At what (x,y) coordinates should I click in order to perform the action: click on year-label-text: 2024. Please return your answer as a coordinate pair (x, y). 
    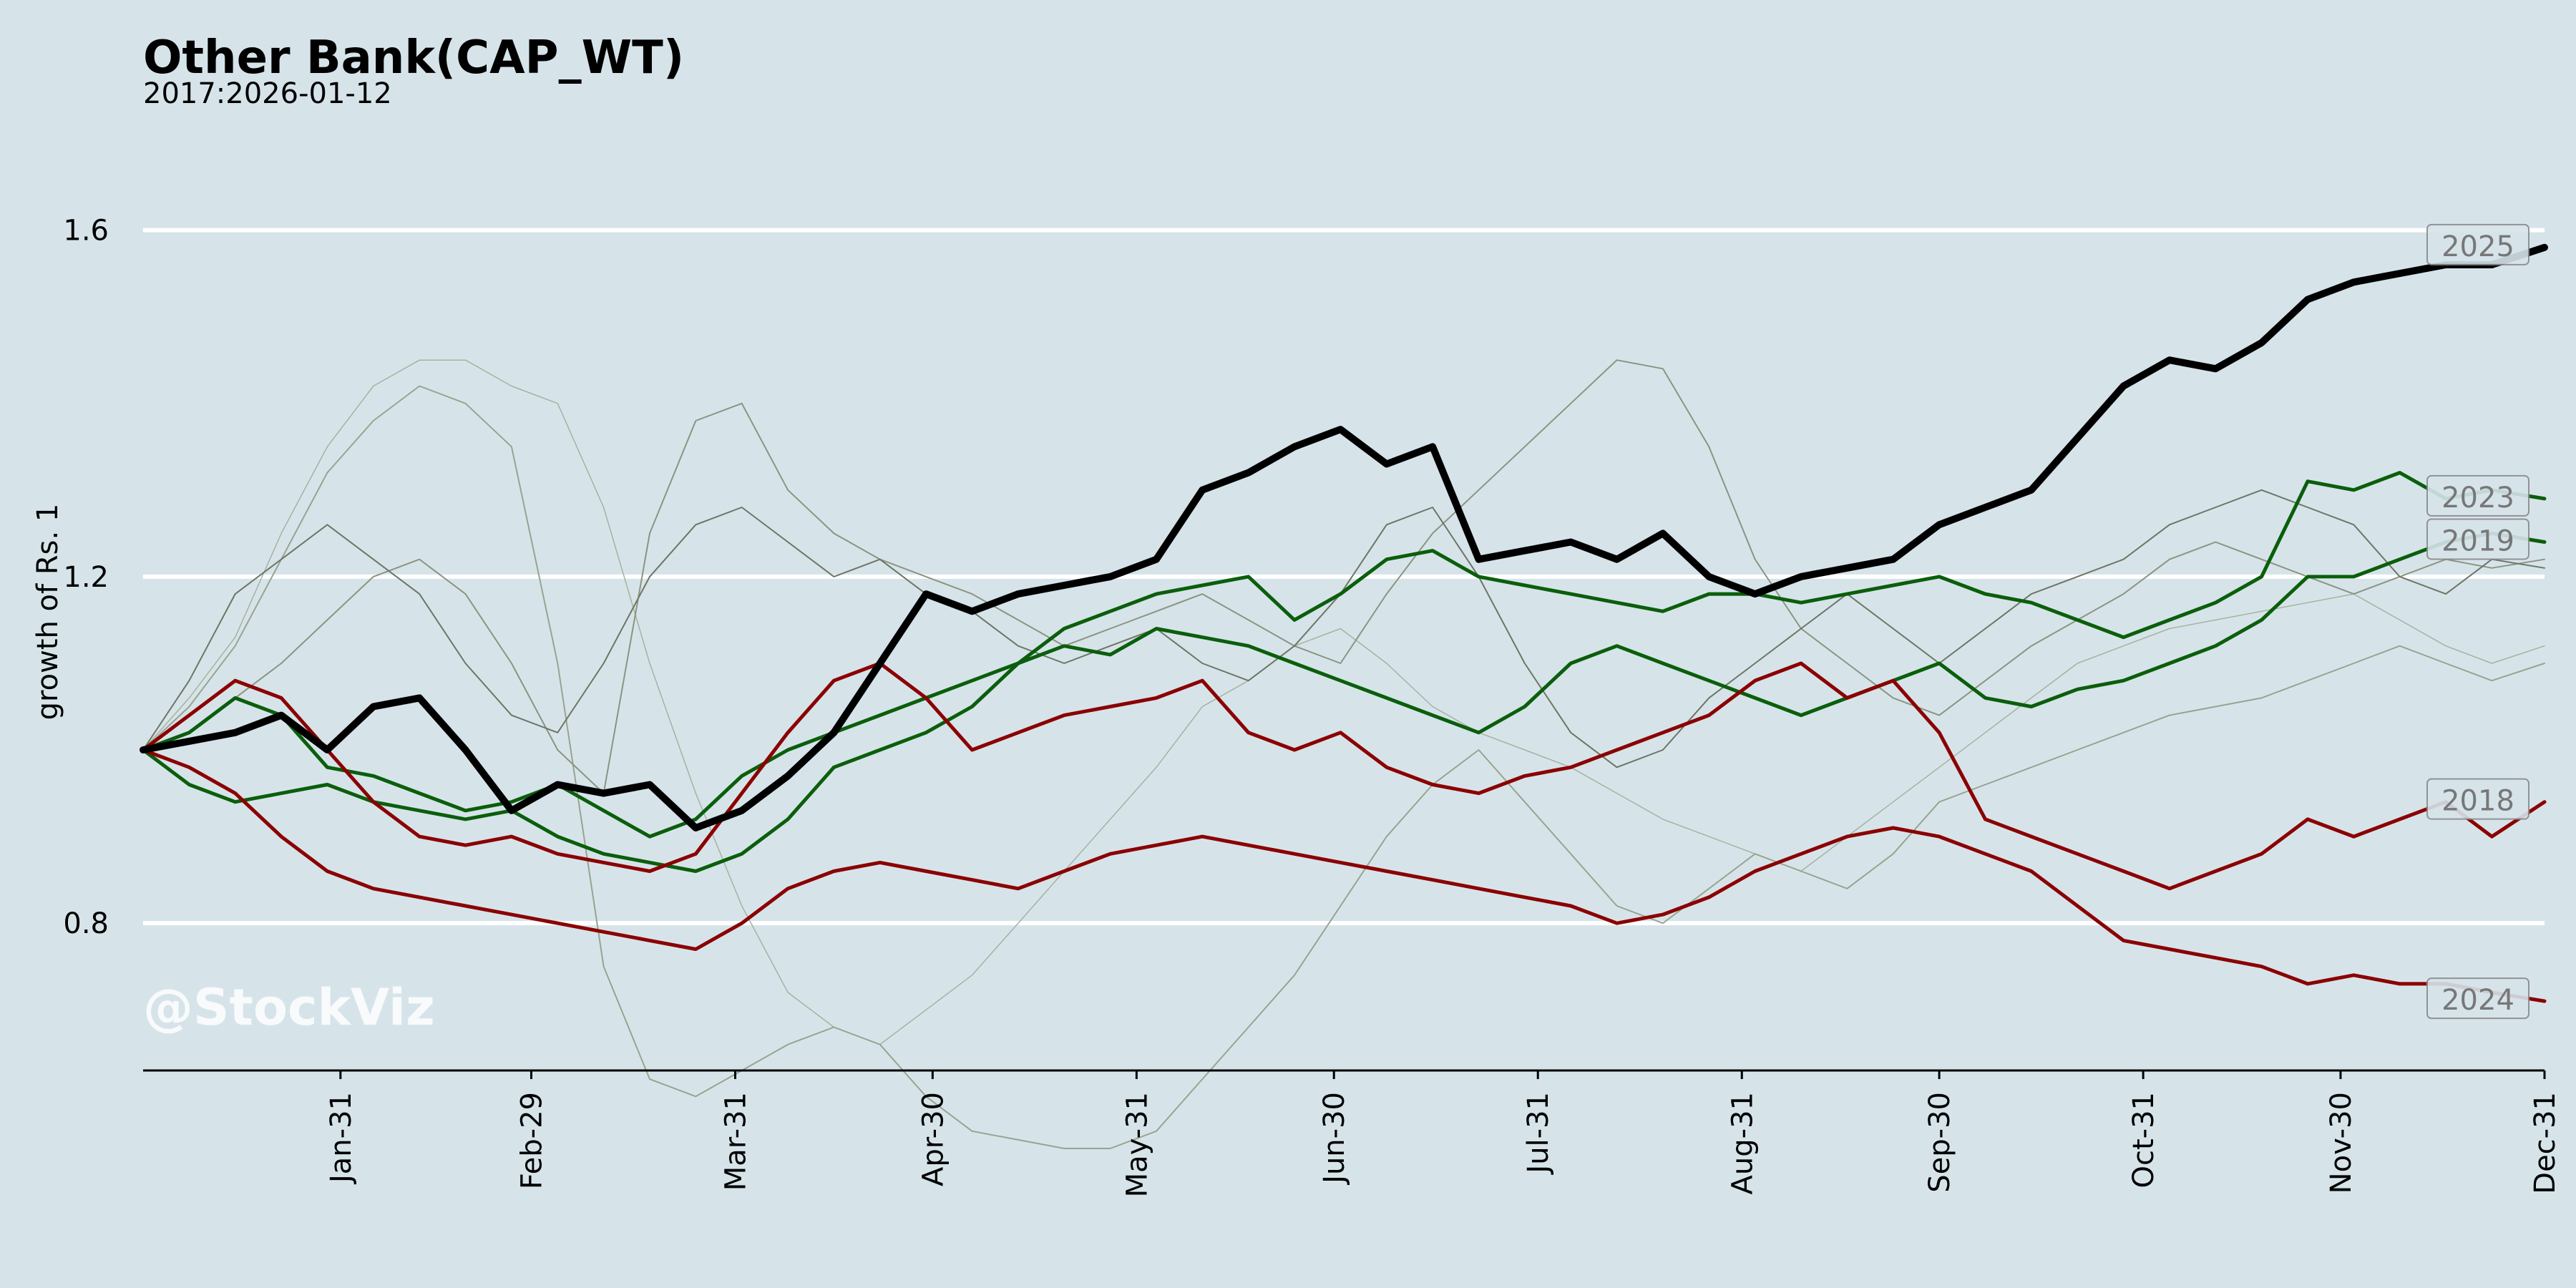
    Looking at the image, I should click on (2477, 1000).